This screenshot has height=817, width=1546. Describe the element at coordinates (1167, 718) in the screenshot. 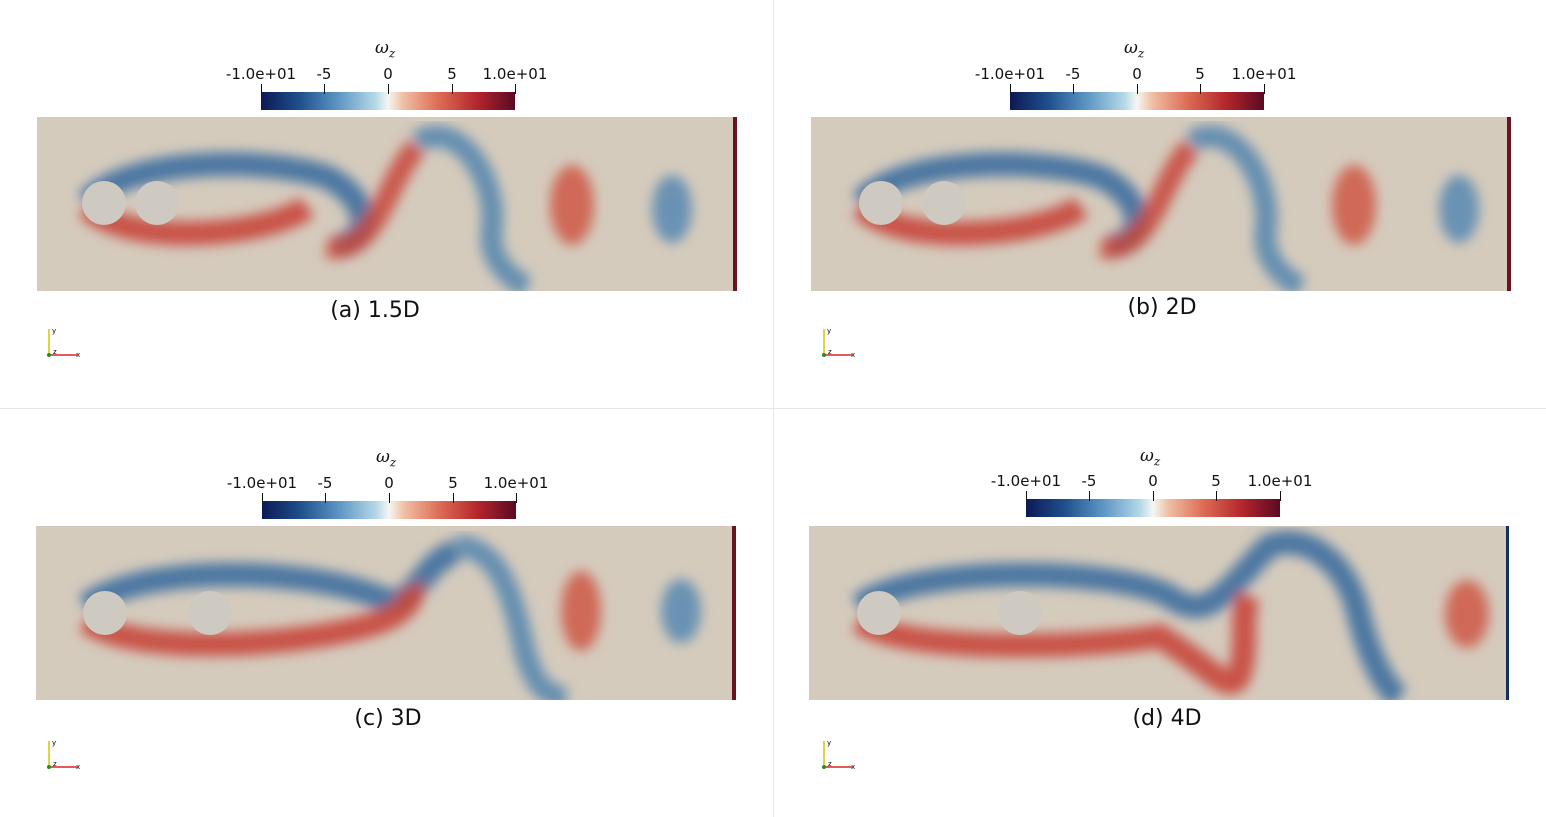

I see `panel-caption: (d) 4D` at that location.